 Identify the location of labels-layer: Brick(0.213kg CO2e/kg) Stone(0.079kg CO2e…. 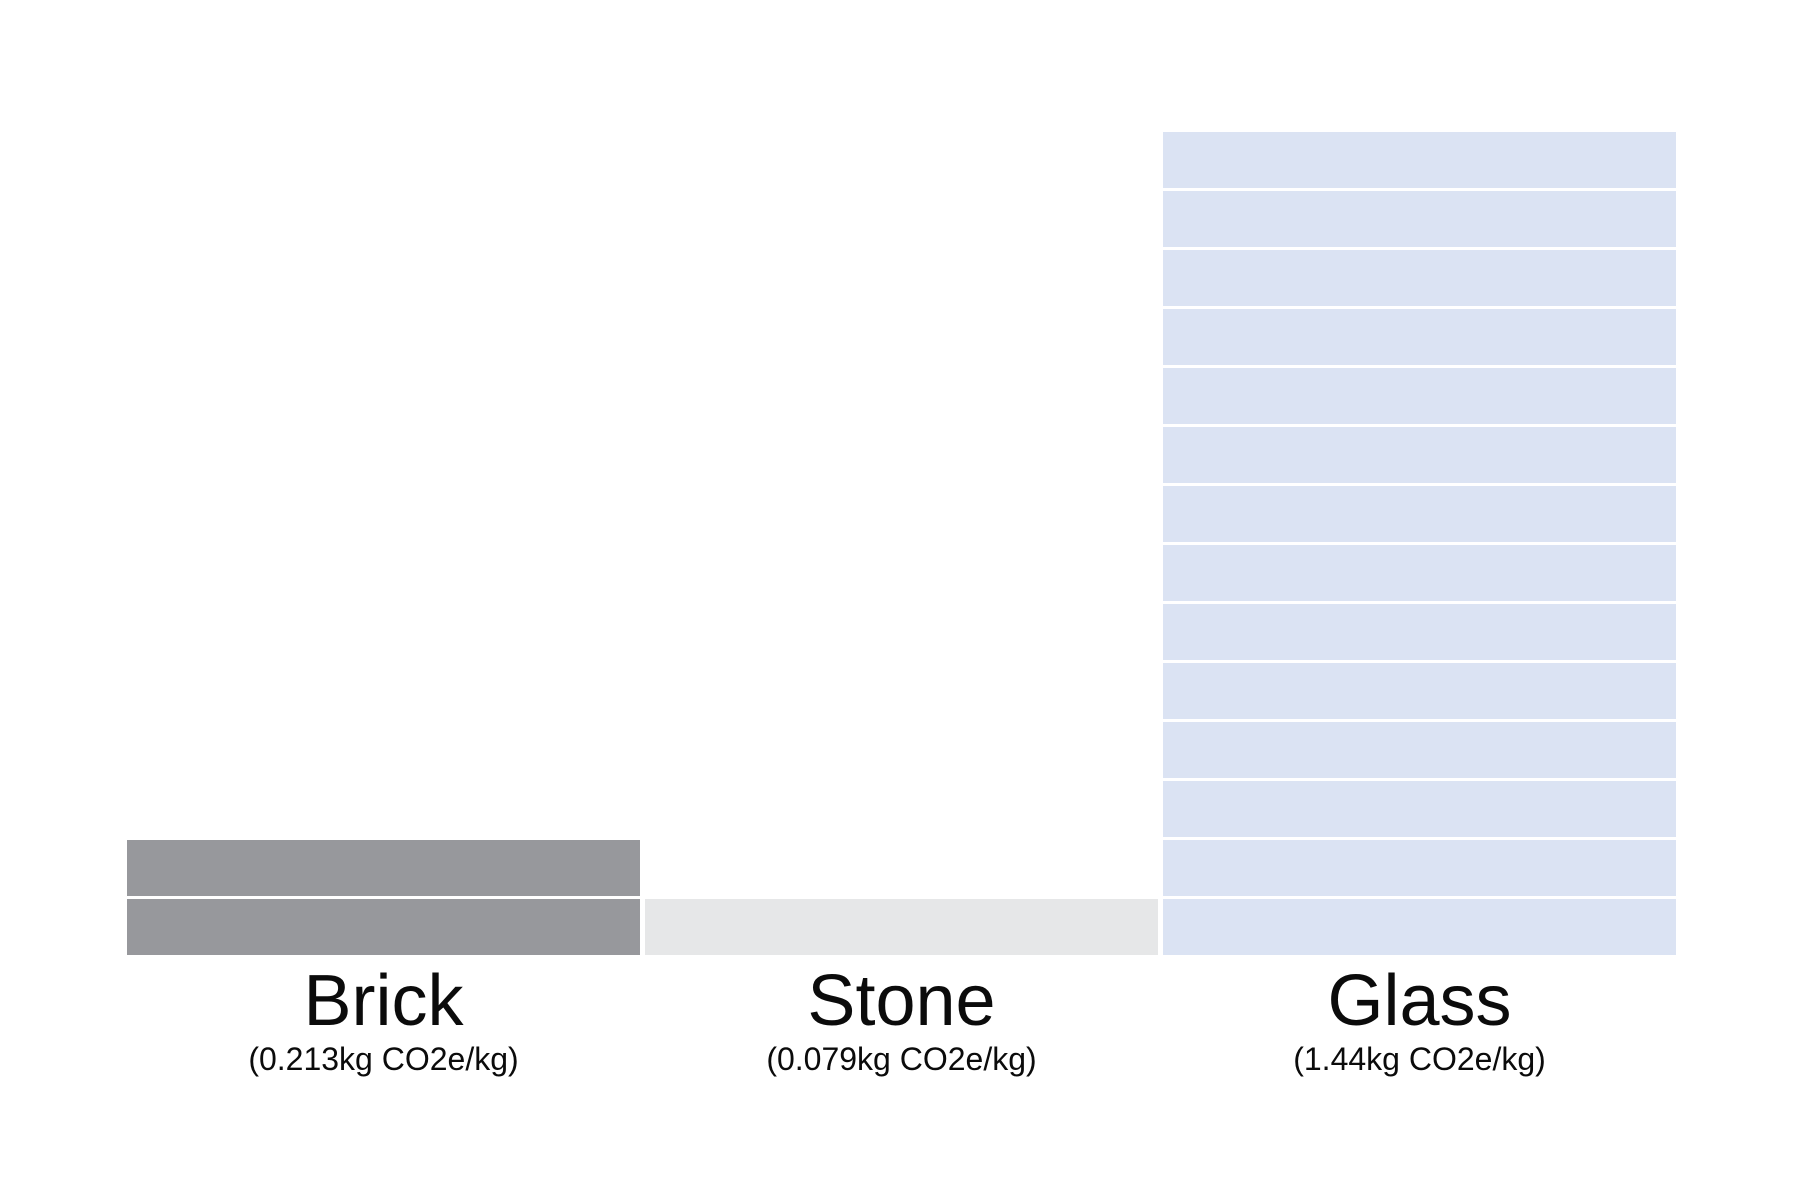
(896, 1019).